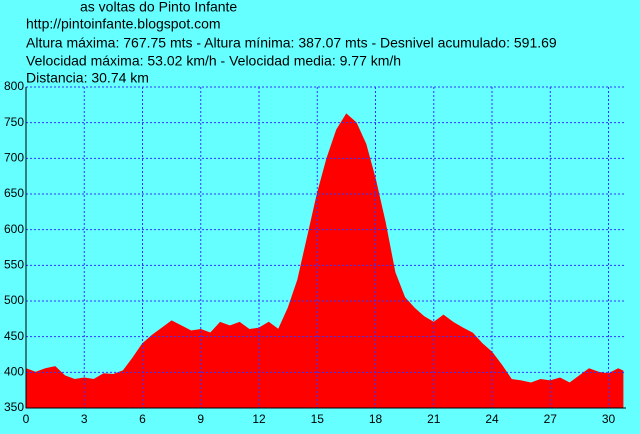  Describe the element at coordinates (158, 7) in the screenshot. I see `chart-title: as voltas do Pinto Infante` at that location.